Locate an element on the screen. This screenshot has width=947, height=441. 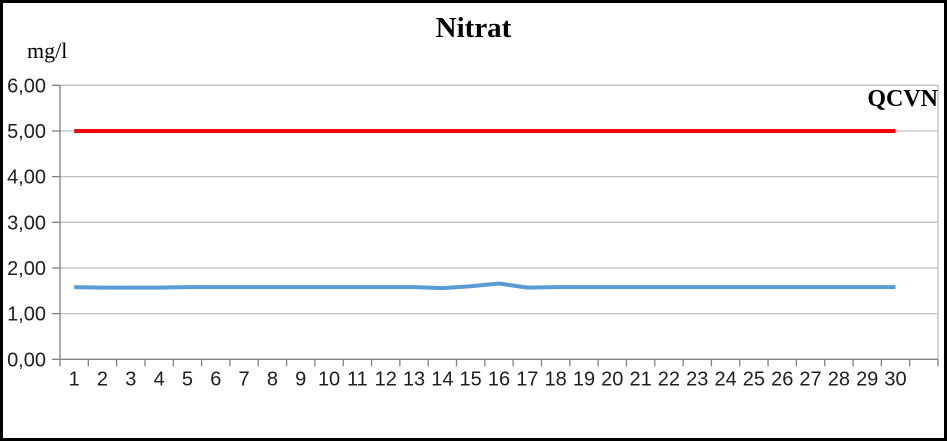
x-tick-label: 25 is located at coordinates (754, 379).